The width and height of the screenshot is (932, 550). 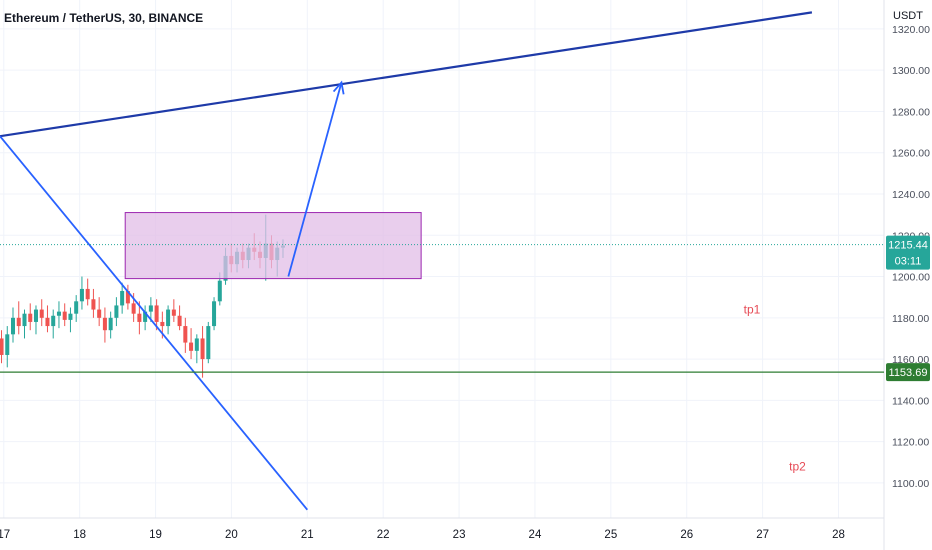 I want to click on chart-title: Ethereum / TetherUS, 30, BINANCE, so click(x=104, y=18).